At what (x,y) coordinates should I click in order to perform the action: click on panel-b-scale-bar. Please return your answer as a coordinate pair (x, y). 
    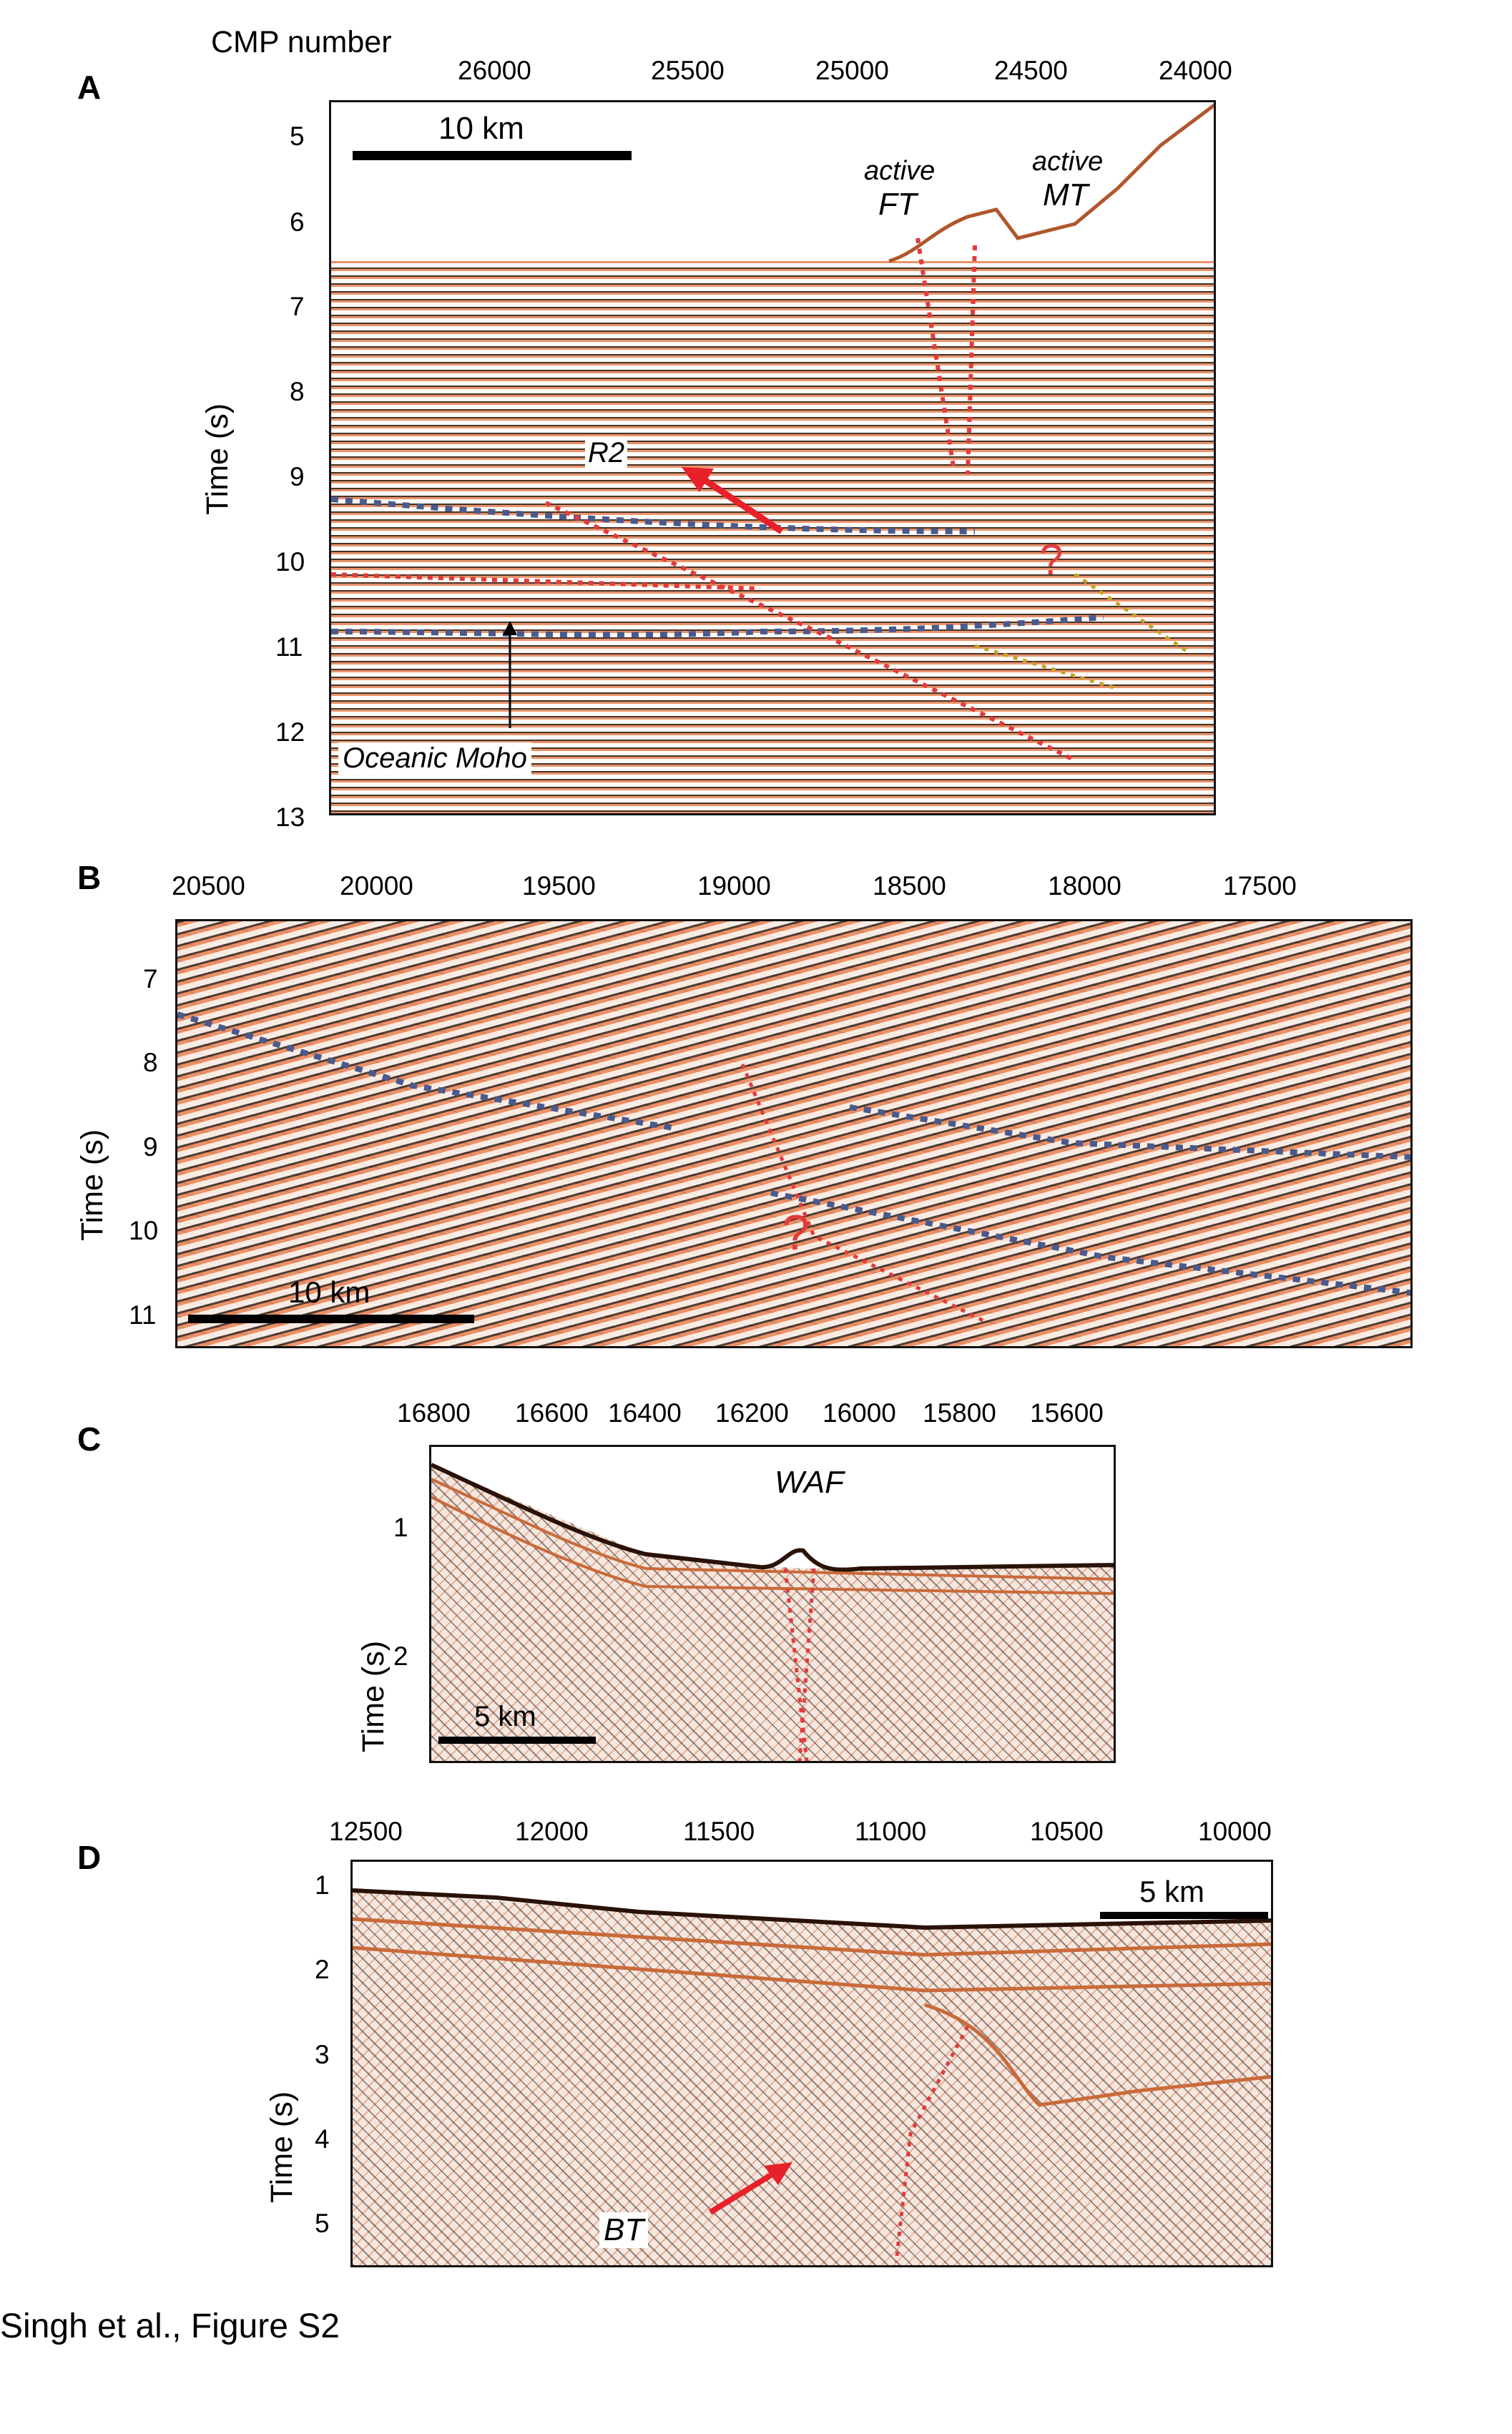
    Looking at the image, I should click on (331, 1319).